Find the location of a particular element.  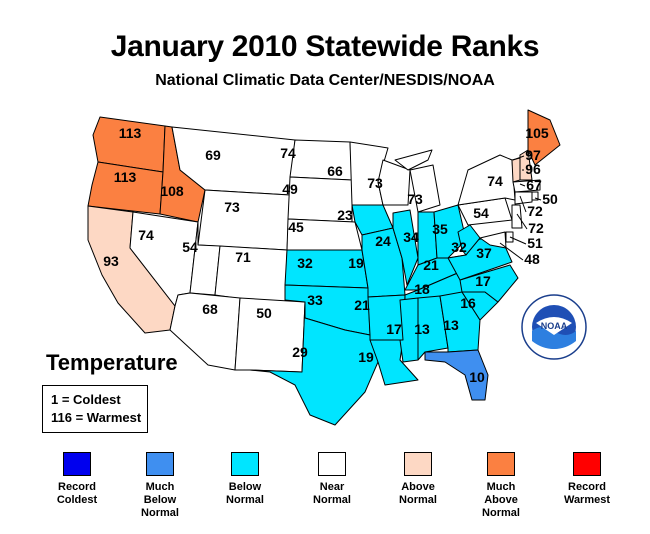

legend-label: Record Warmest is located at coordinates (587, 493).